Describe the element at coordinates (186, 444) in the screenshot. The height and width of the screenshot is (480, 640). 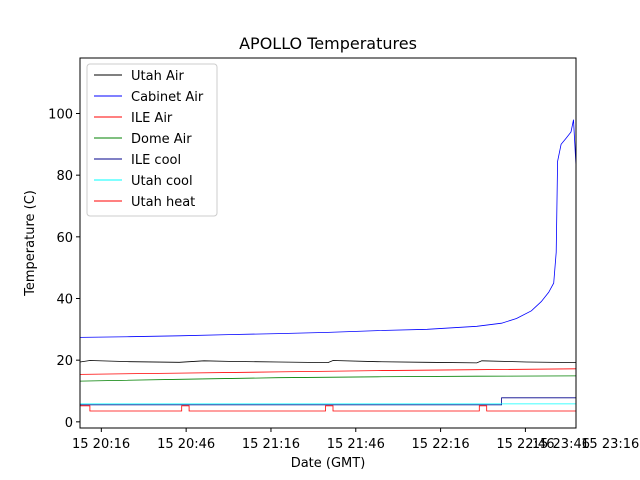
I see `x-tick-label-1: 15 20:46` at that location.